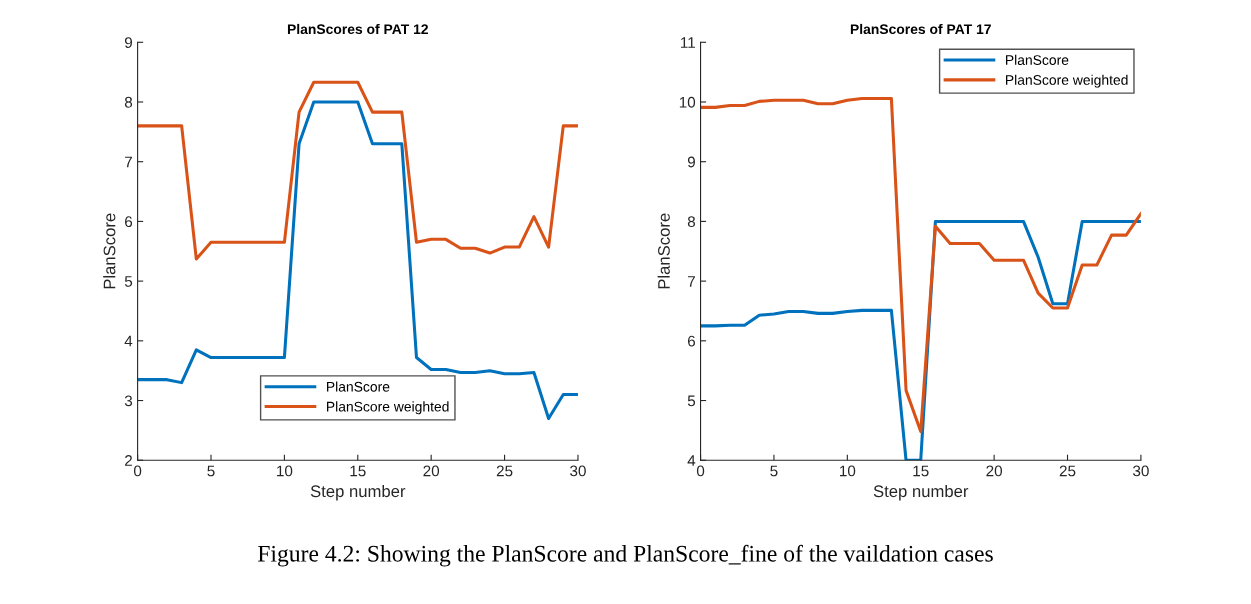 Image resolution: width=1251 pixels, height=604 pixels. I want to click on chart-title: PlanScores of PAT 17, so click(920, 29).